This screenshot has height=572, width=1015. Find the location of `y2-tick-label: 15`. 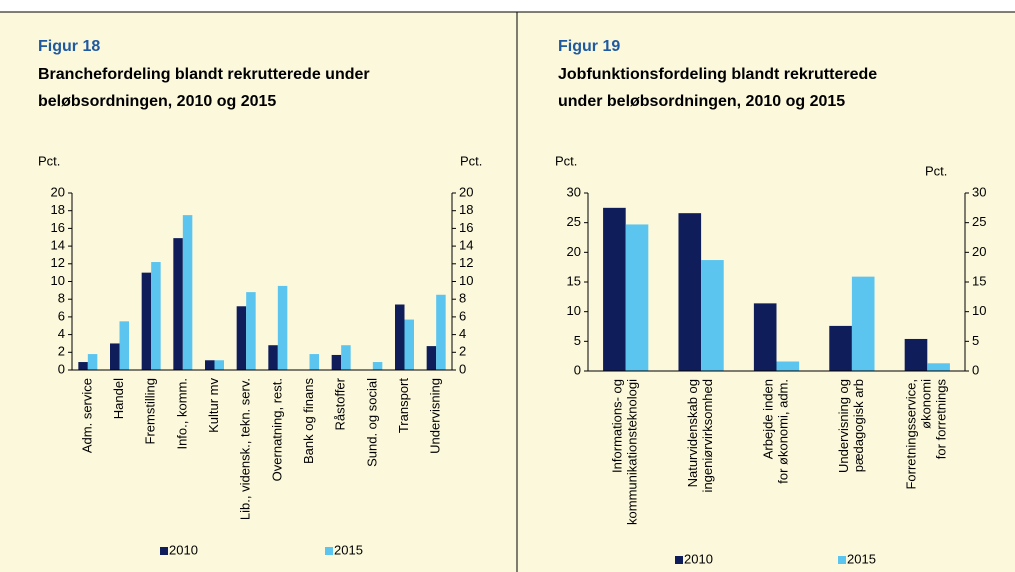

y2-tick-label: 15 is located at coordinates (979, 280).